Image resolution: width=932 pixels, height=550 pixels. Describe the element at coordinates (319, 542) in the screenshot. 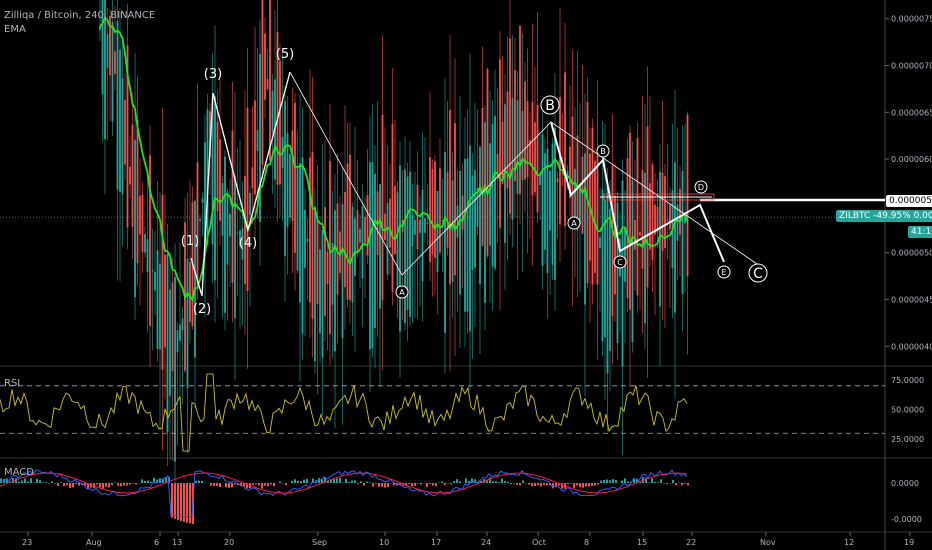

I see `time-tick-label: Sep` at that location.